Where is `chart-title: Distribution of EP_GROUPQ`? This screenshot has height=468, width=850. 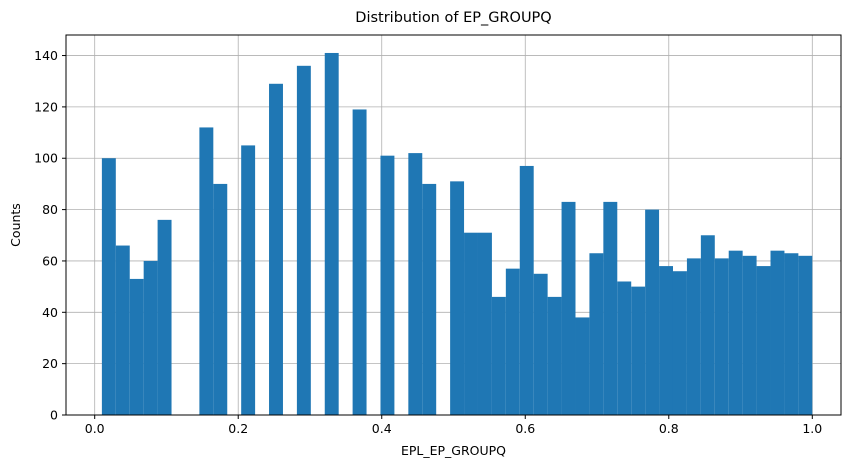 chart-title: Distribution of EP_GROUPQ is located at coordinates (453, 18).